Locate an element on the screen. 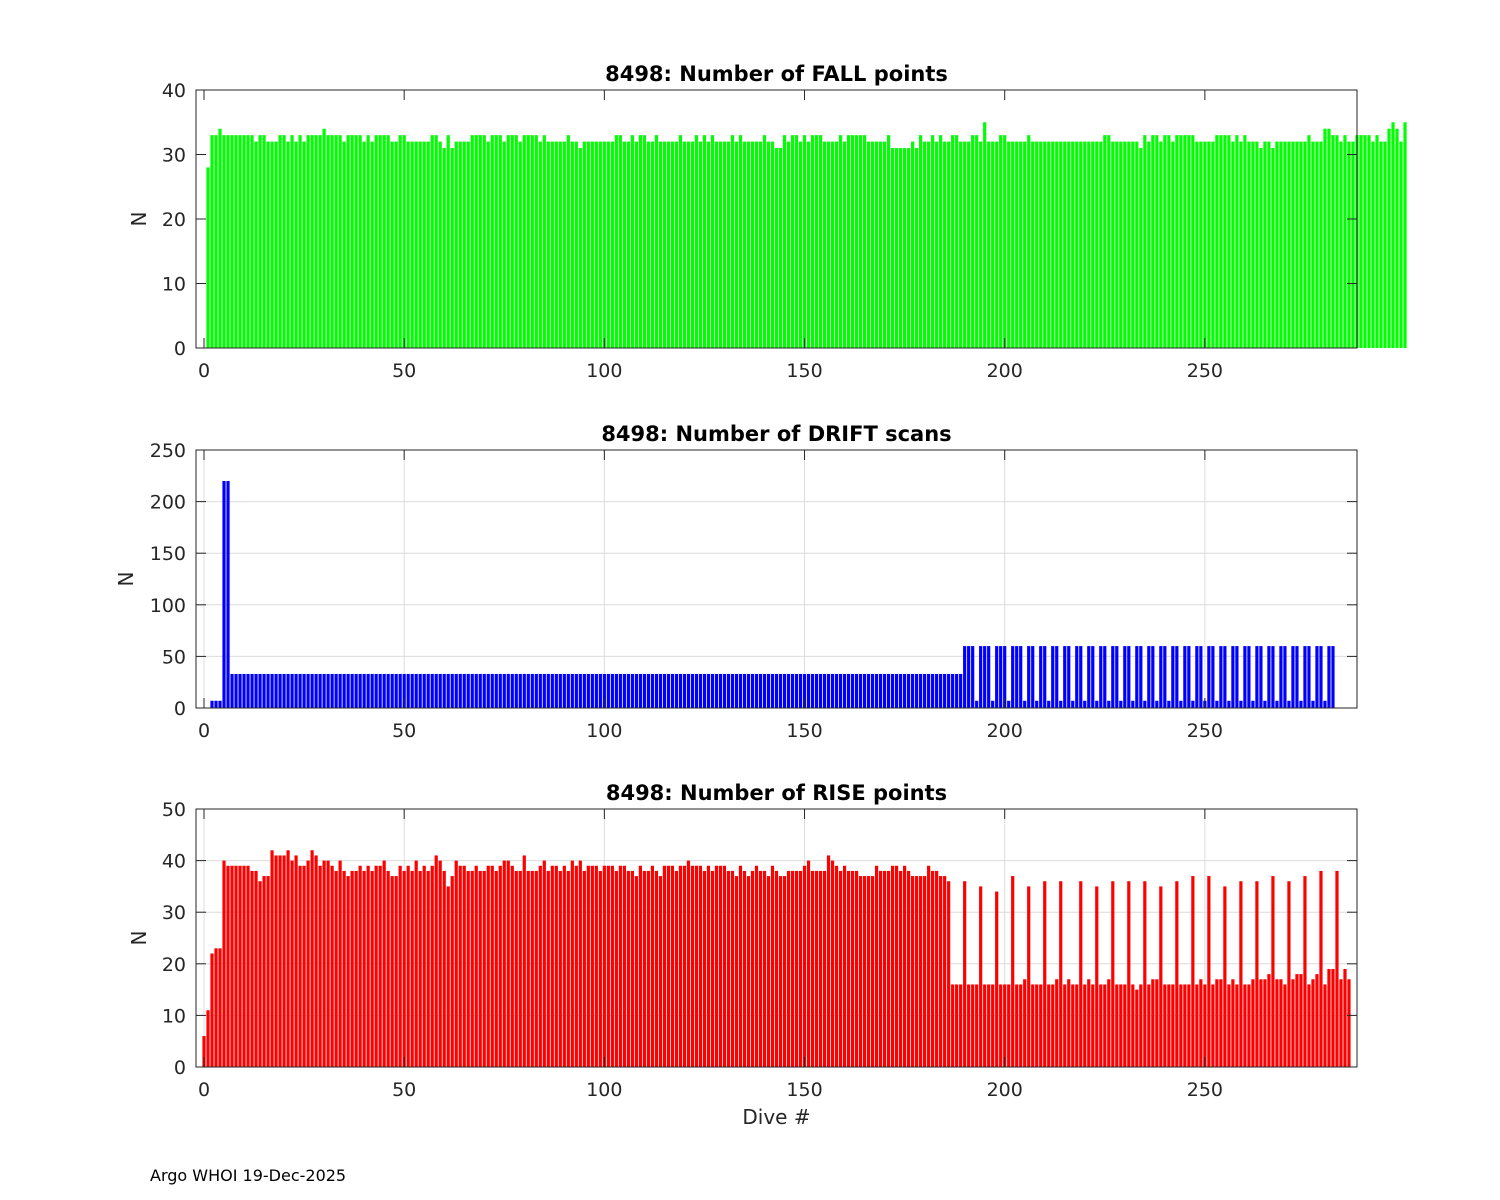  y-tick-label: 40 is located at coordinates (174, 862).